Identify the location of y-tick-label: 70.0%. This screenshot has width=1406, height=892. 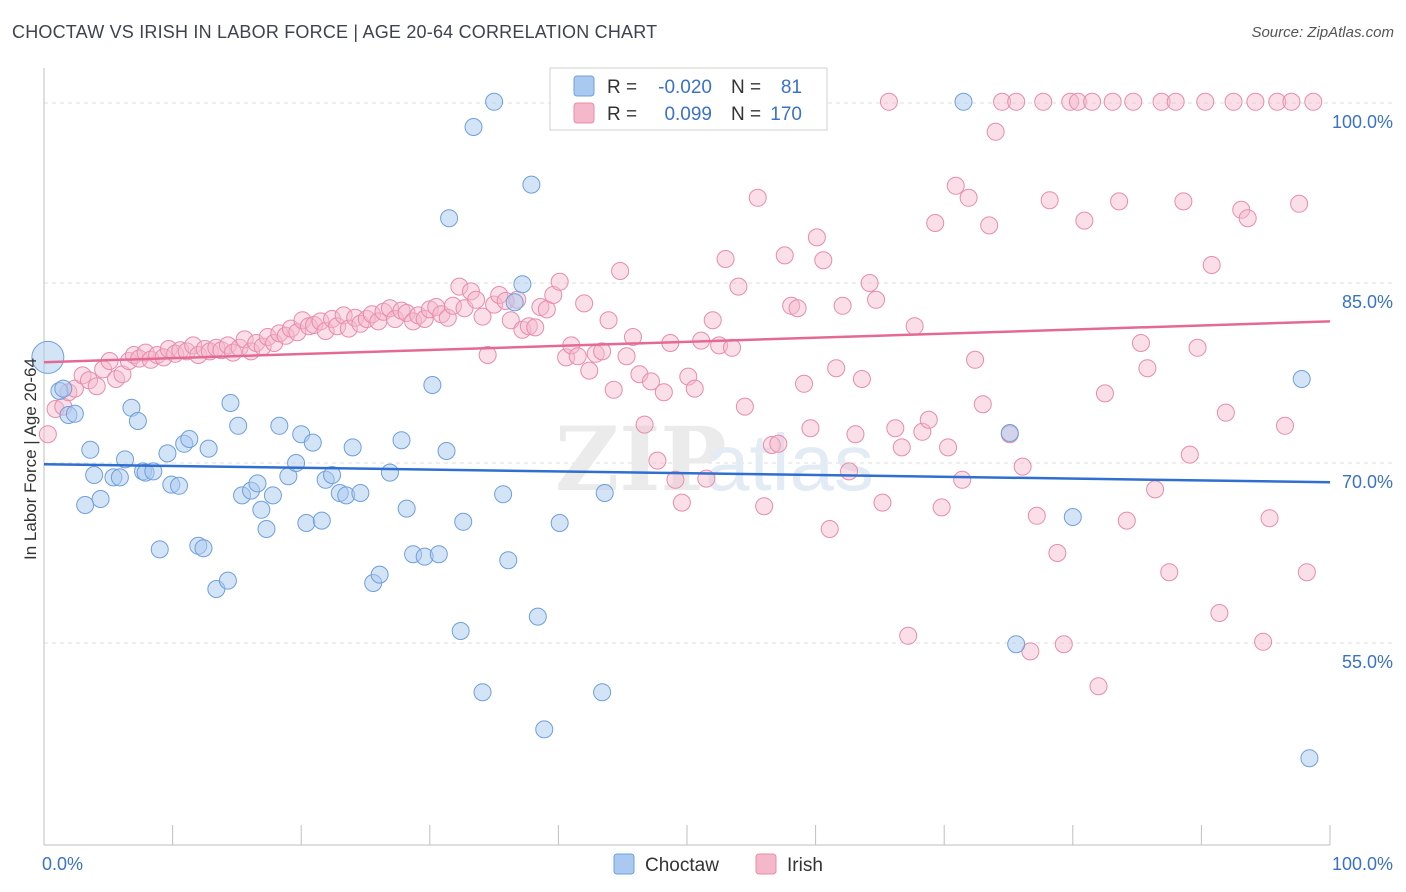
(1367, 482).